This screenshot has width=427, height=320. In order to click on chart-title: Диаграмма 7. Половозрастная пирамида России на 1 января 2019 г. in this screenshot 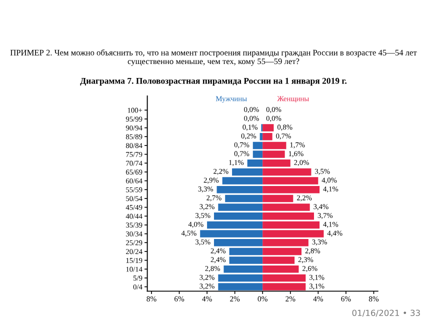, I will do `click(213, 82)`.